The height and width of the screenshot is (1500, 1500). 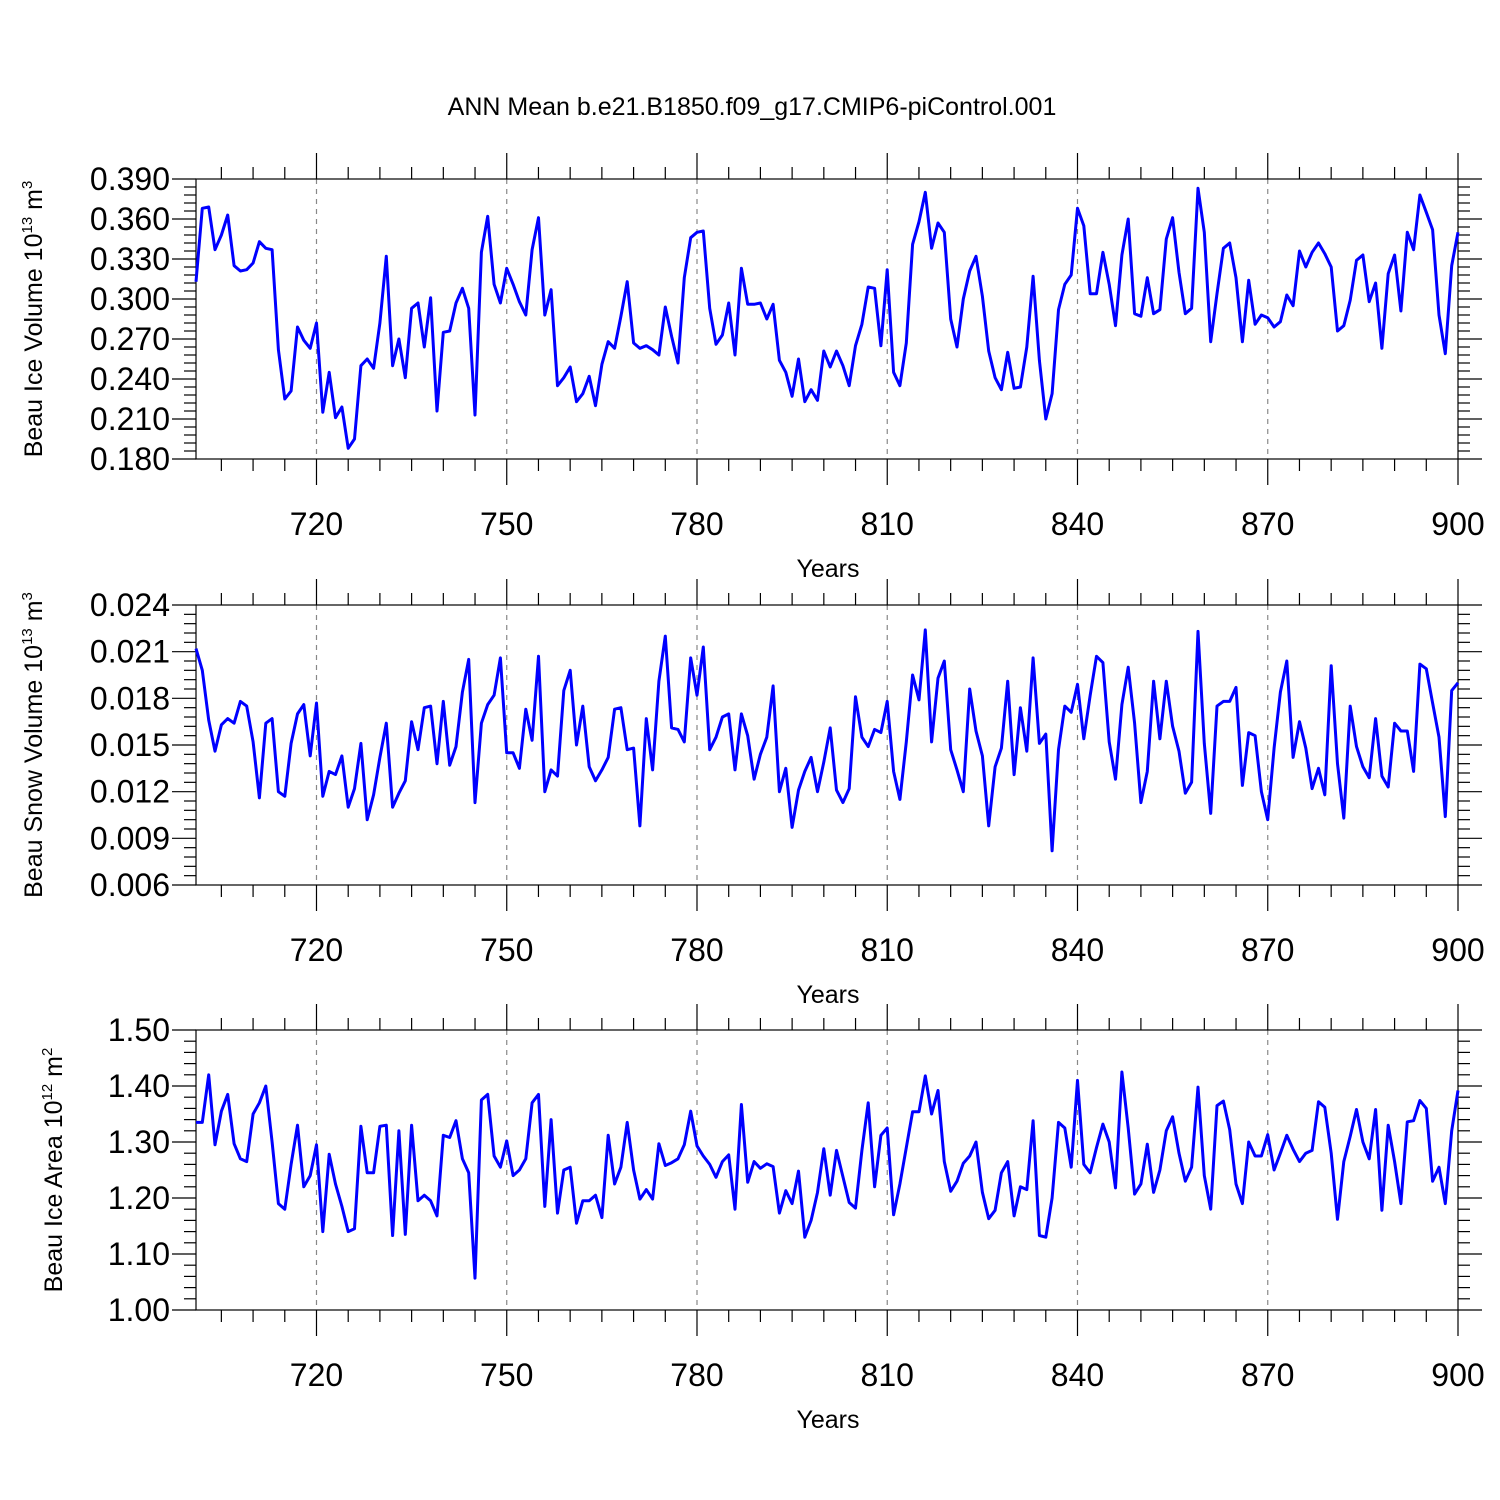 What do you see at coordinates (130, 459) in the screenshot?
I see `y-tick-label: 0.180` at bounding box center [130, 459].